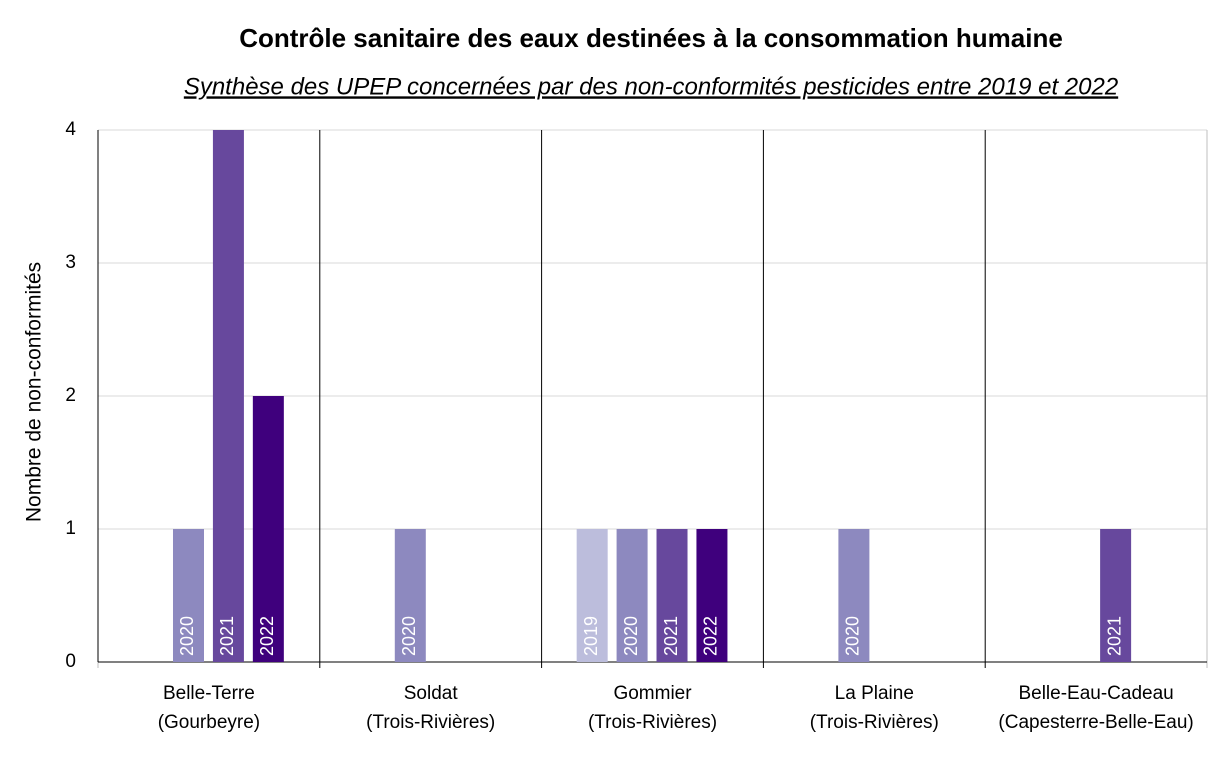 This screenshot has height=757, width=1232. Describe the element at coordinates (431, 693) in the screenshot. I see `x-tick-label: Soldat` at that location.